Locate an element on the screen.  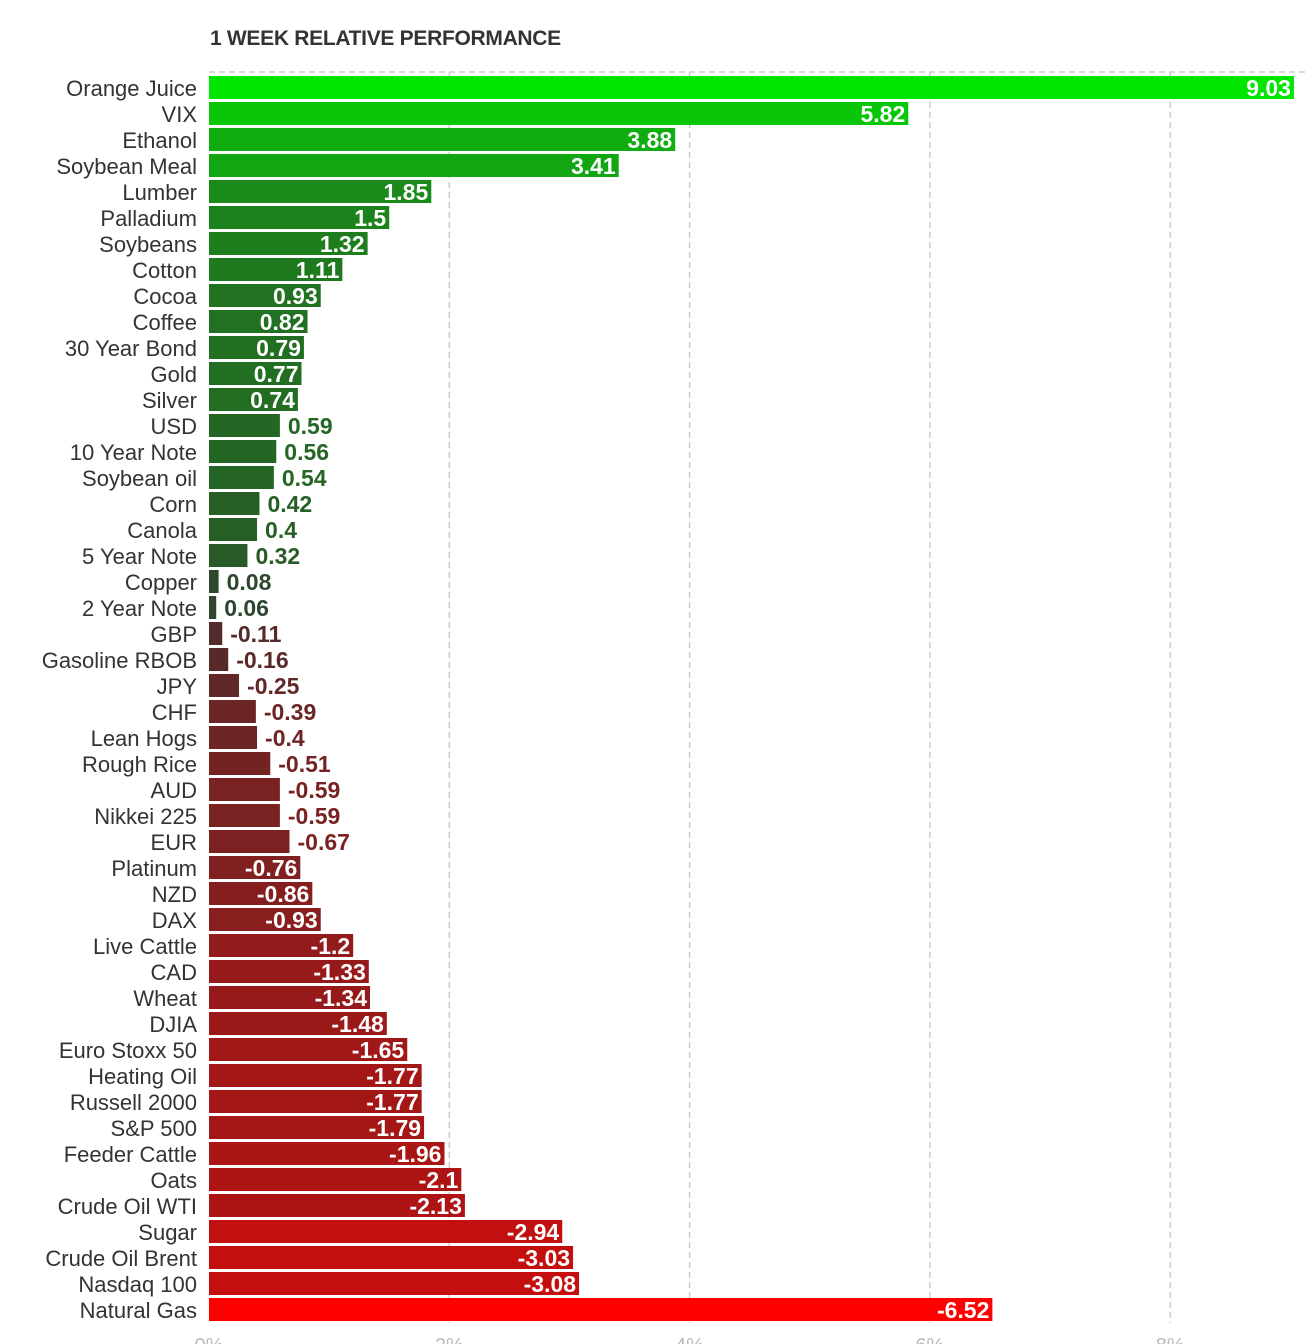
x-tick-label: 6% is located at coordinates (929, 1339).